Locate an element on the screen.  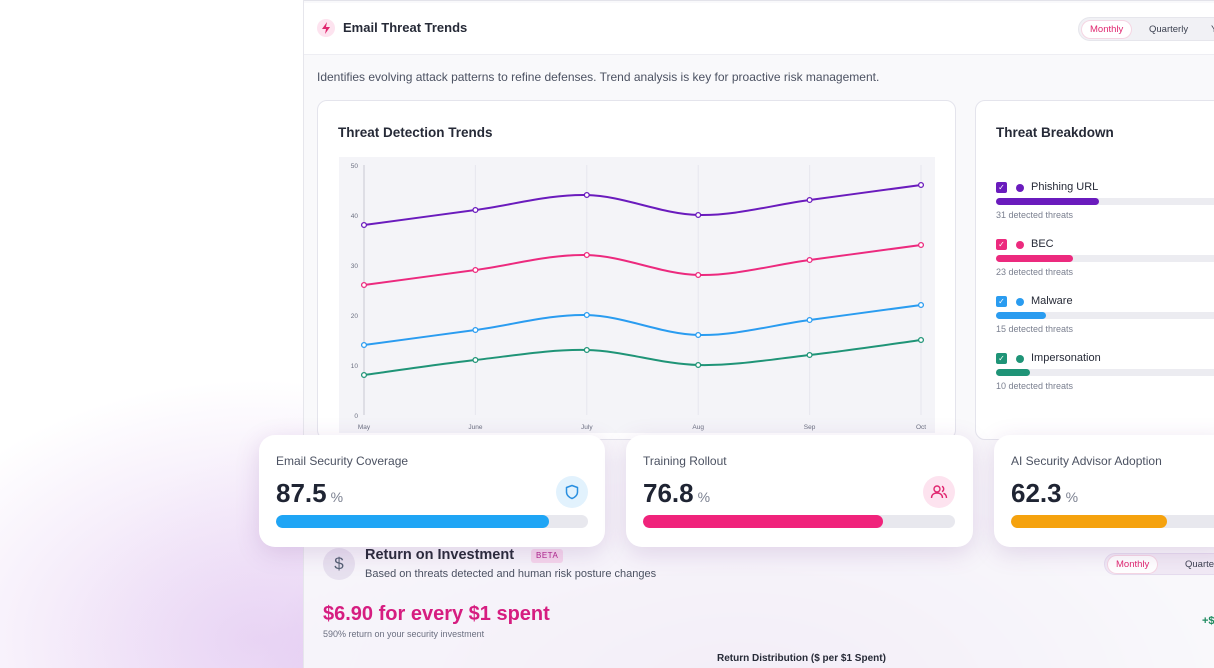
roi-title: Return on Investment is located at coordinates (440, 555).